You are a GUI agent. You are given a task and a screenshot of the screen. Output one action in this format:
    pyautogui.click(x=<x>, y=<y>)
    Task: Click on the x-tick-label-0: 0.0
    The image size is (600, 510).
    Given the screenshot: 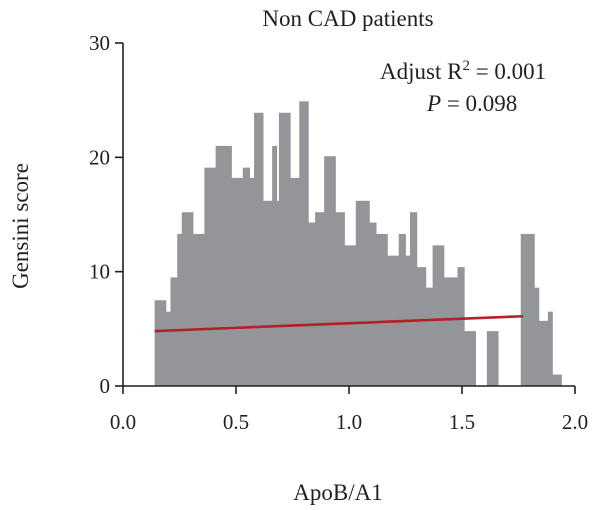 What is the action you would take?
    pyautogui.click(x=123, y=422)
    